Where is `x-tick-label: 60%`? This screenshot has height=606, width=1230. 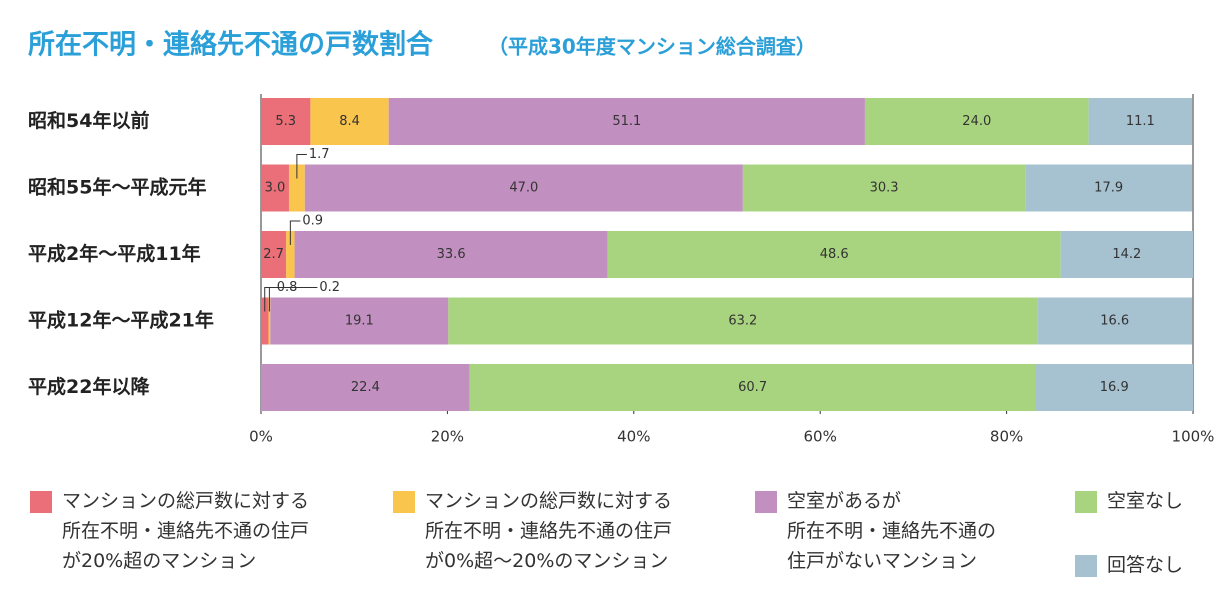 x-tick-label: 60% is located at coordinates (820, 437).